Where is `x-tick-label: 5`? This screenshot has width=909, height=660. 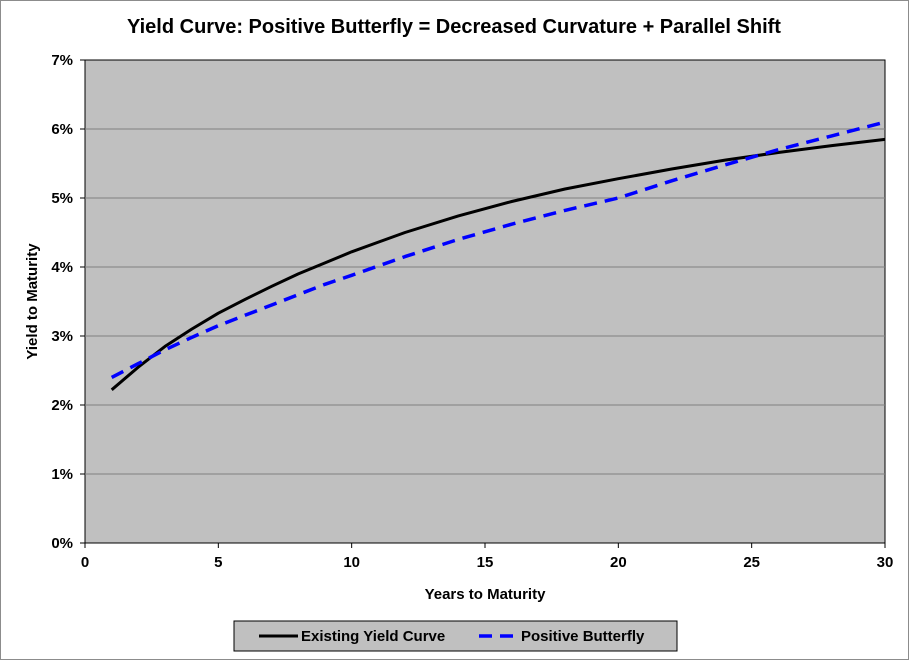
x-tick-label: 5 is located at coordinates (218, 562).